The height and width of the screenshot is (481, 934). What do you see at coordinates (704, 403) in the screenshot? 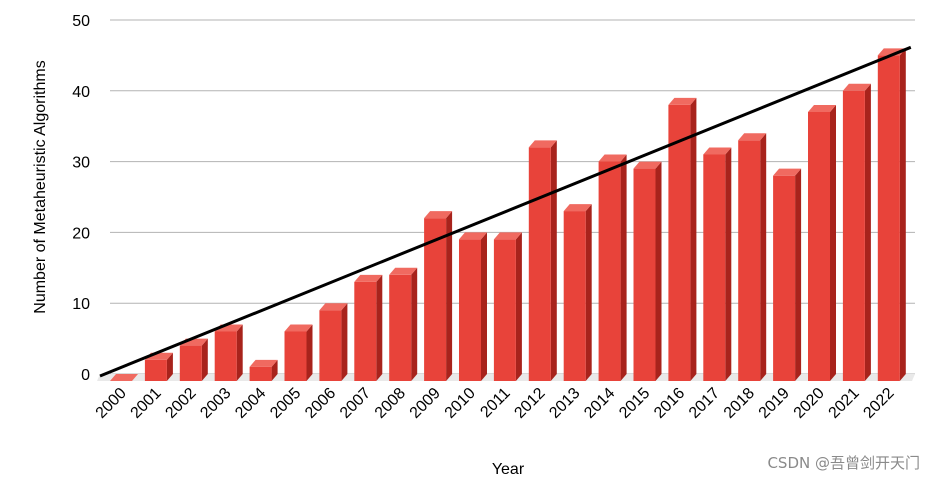
I see `x-tick-label: 2017` at bounding box center [704, 403].